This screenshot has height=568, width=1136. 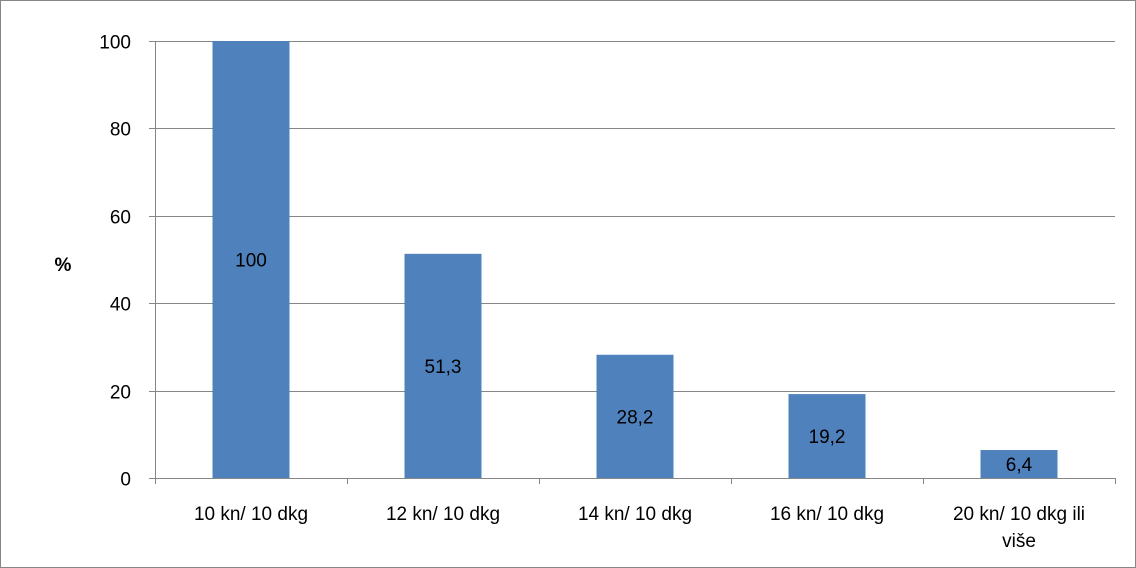 I want to click on y-axis-label: %, so click(x=63, y=265).